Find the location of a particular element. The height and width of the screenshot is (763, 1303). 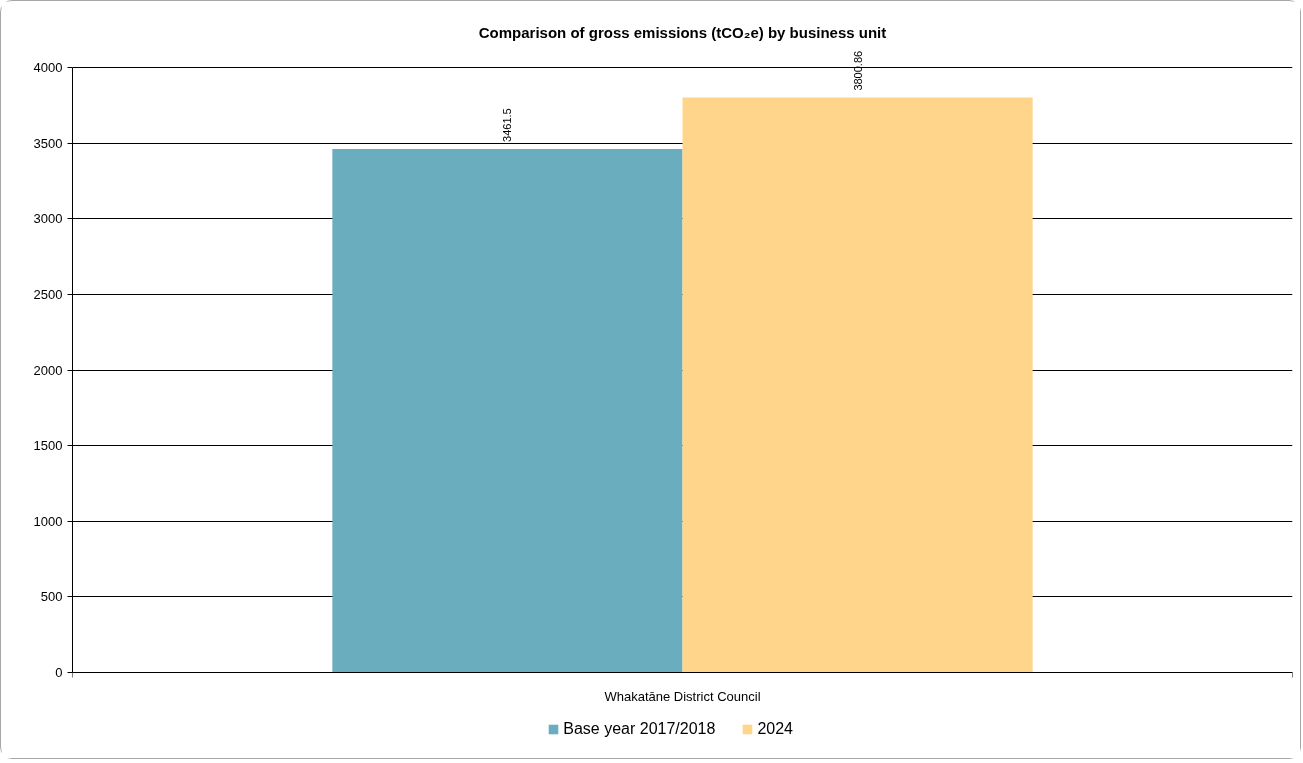

y-tick-label: 4000 is located at coordinates (48, 67).